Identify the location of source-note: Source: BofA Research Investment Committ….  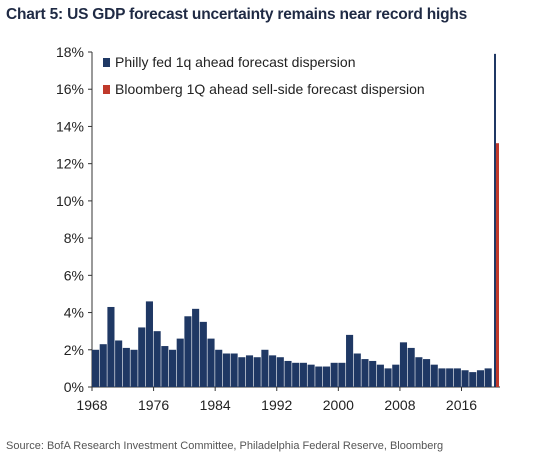
(224, 446).